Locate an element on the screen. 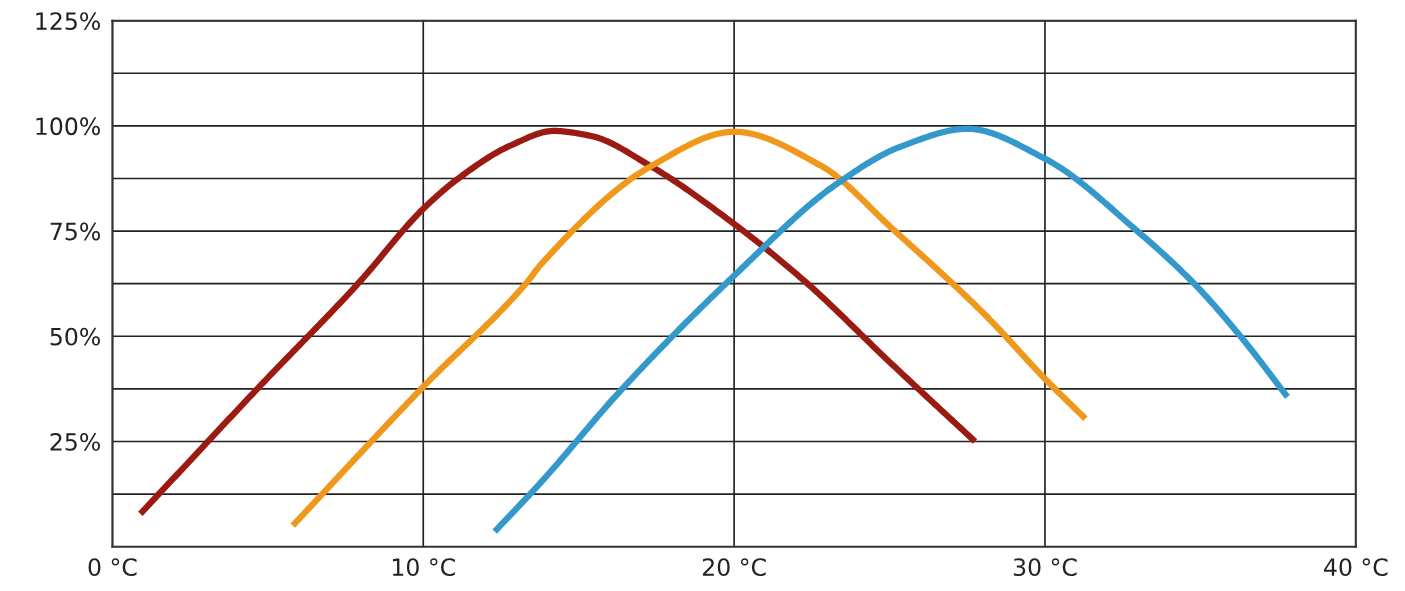  x-tick-label: 40 °C is located at coordinates (1356, 567).